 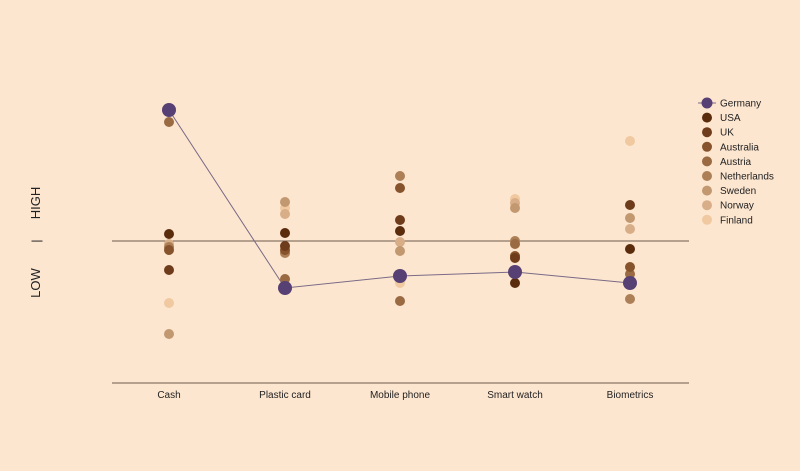 What do you see at coordinates (400, 395) in the screenshot?
I see `x-tick-label: Mobile phone` at bounding box center [400, 395].